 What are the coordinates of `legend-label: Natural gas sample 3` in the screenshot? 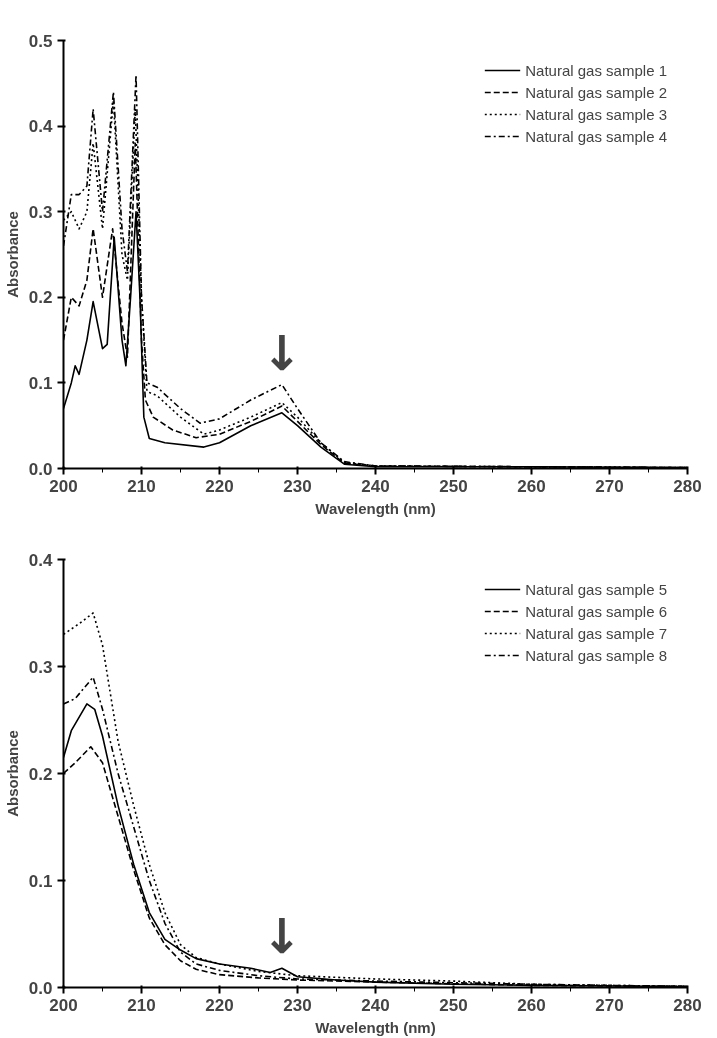 It's located at (596, 114).